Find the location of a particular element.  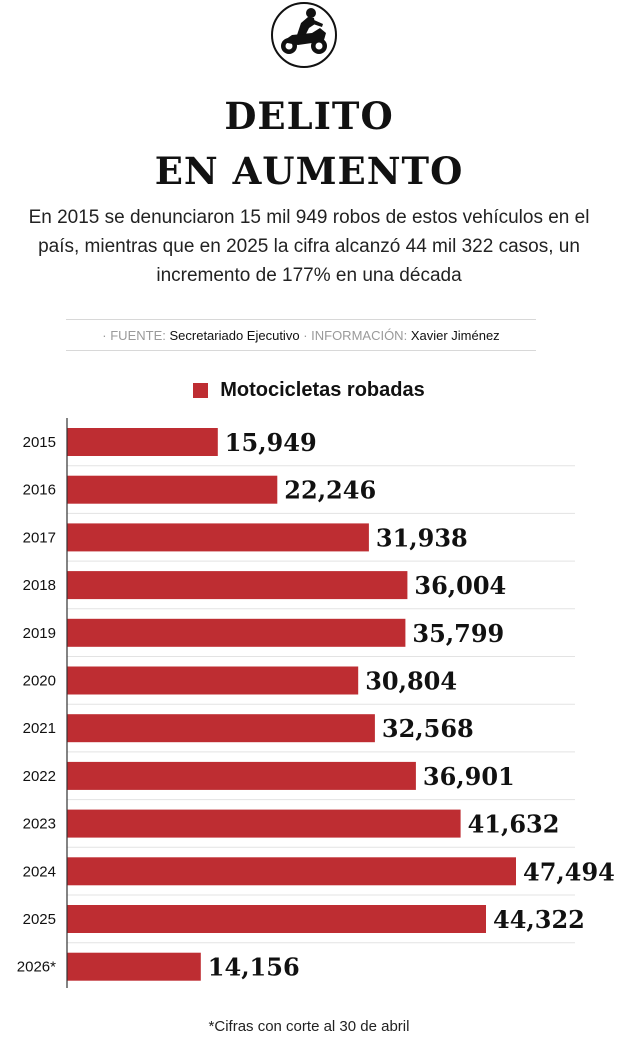

value-label: 31,938 is located at coordinates (422, 537).